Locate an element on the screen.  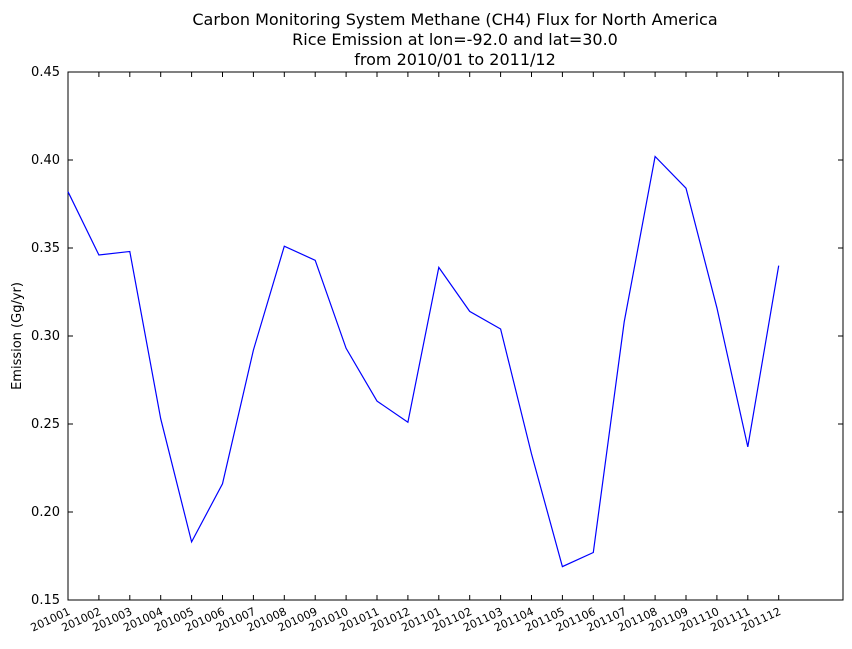
y-tick-label: 0.30 is located at coordinates (45, 336).